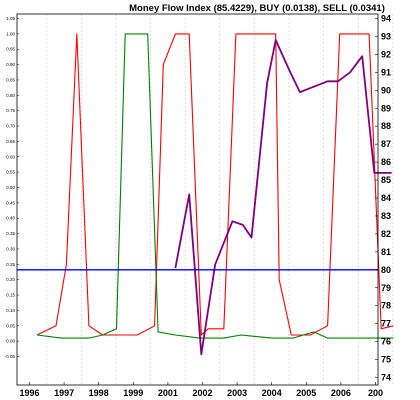 The width and height of the screenshot is (420, 400). What do you see at coordinates (10, 126) in the screenshot?
I see `left-tick-label: 0.70` at bounding box center [10, 126].